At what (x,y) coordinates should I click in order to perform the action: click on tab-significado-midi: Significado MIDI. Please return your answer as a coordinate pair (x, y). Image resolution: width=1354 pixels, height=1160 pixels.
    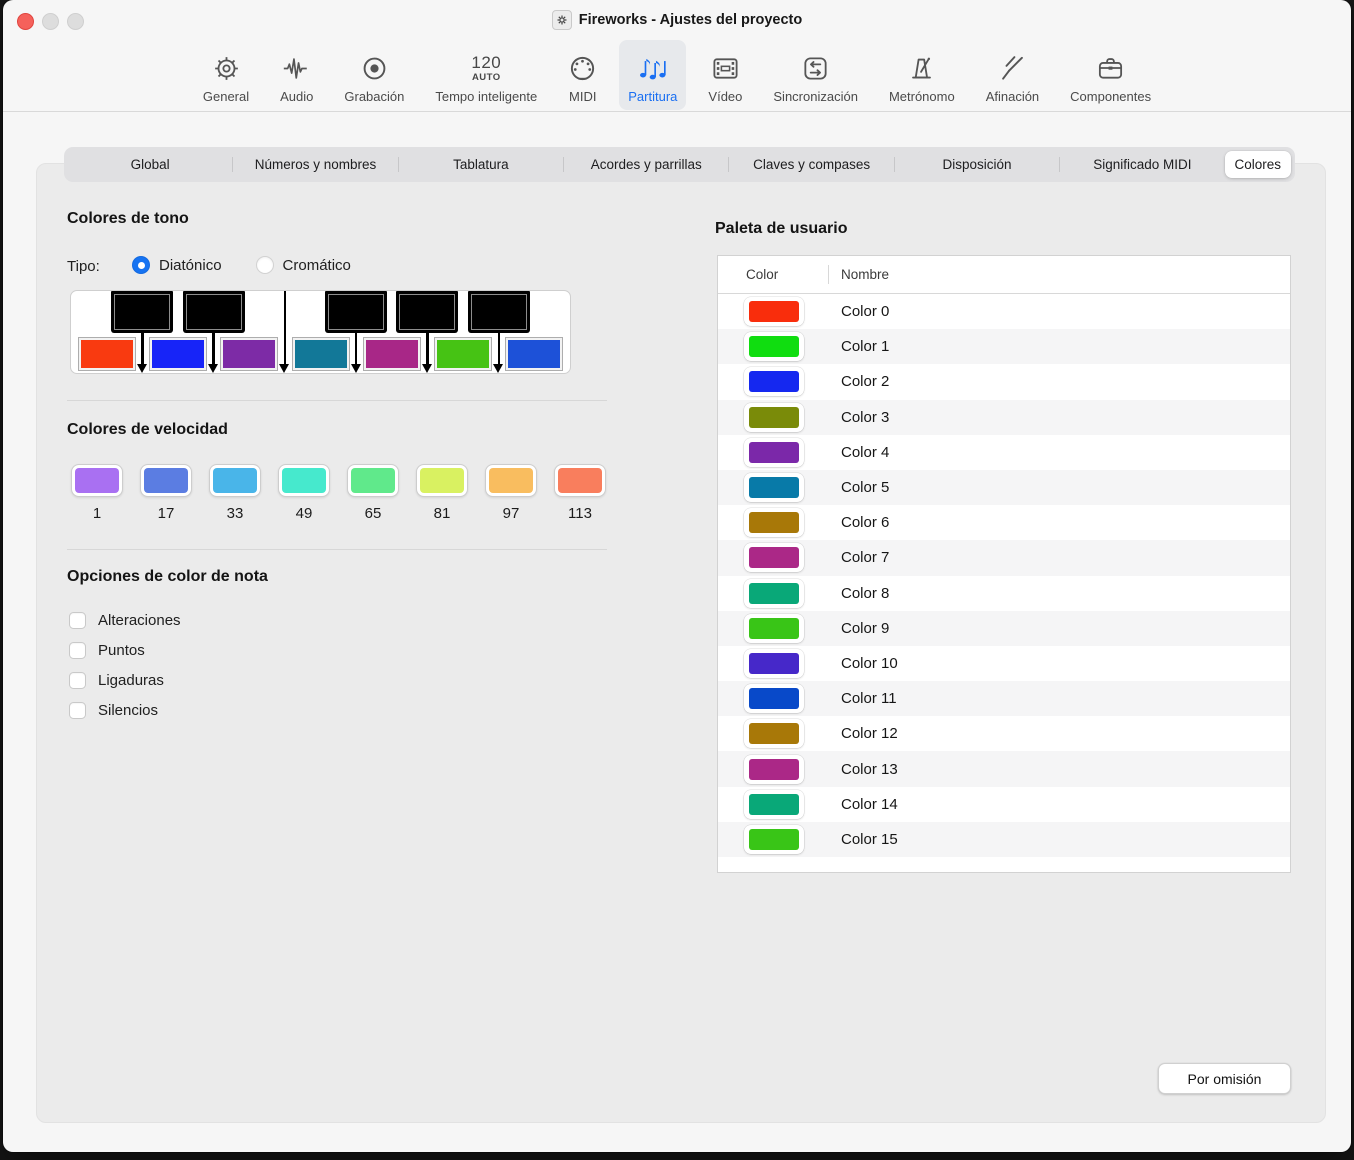
    Looking at the image, I should click on (1142, 164).